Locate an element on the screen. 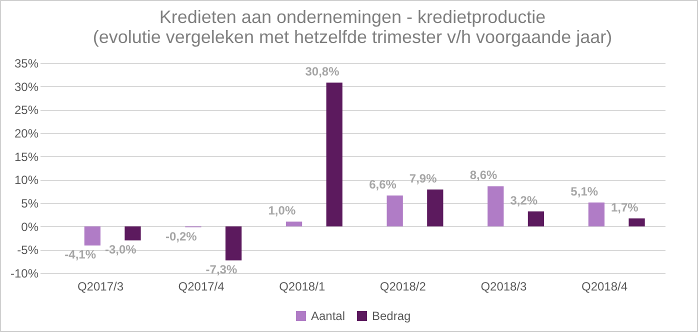 The height and width of the screenshot is (334, 700). x-tick-label: Q2017/4 is located at coordinates (201, 287).